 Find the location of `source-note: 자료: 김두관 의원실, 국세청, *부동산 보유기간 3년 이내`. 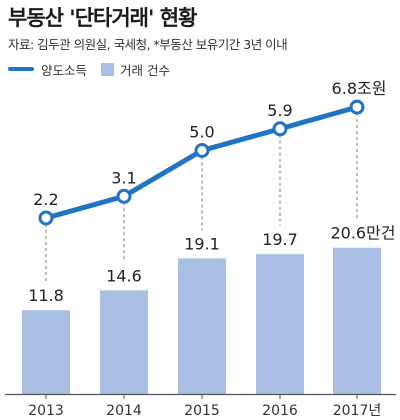

source-note: 자료: 김두관 의원실, 국세청, *부동산 보유기간 3년 이내 is located at coordinates (148, 44).